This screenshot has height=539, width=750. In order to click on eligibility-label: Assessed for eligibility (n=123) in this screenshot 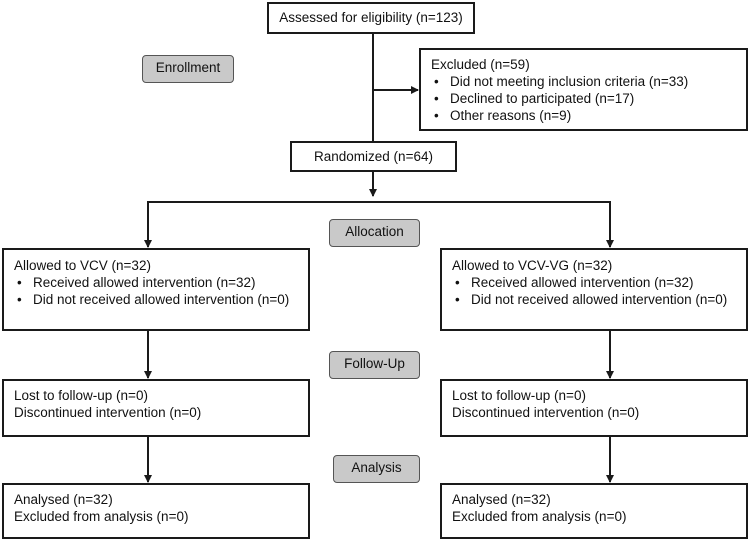, I will do `click(371, 17)`.